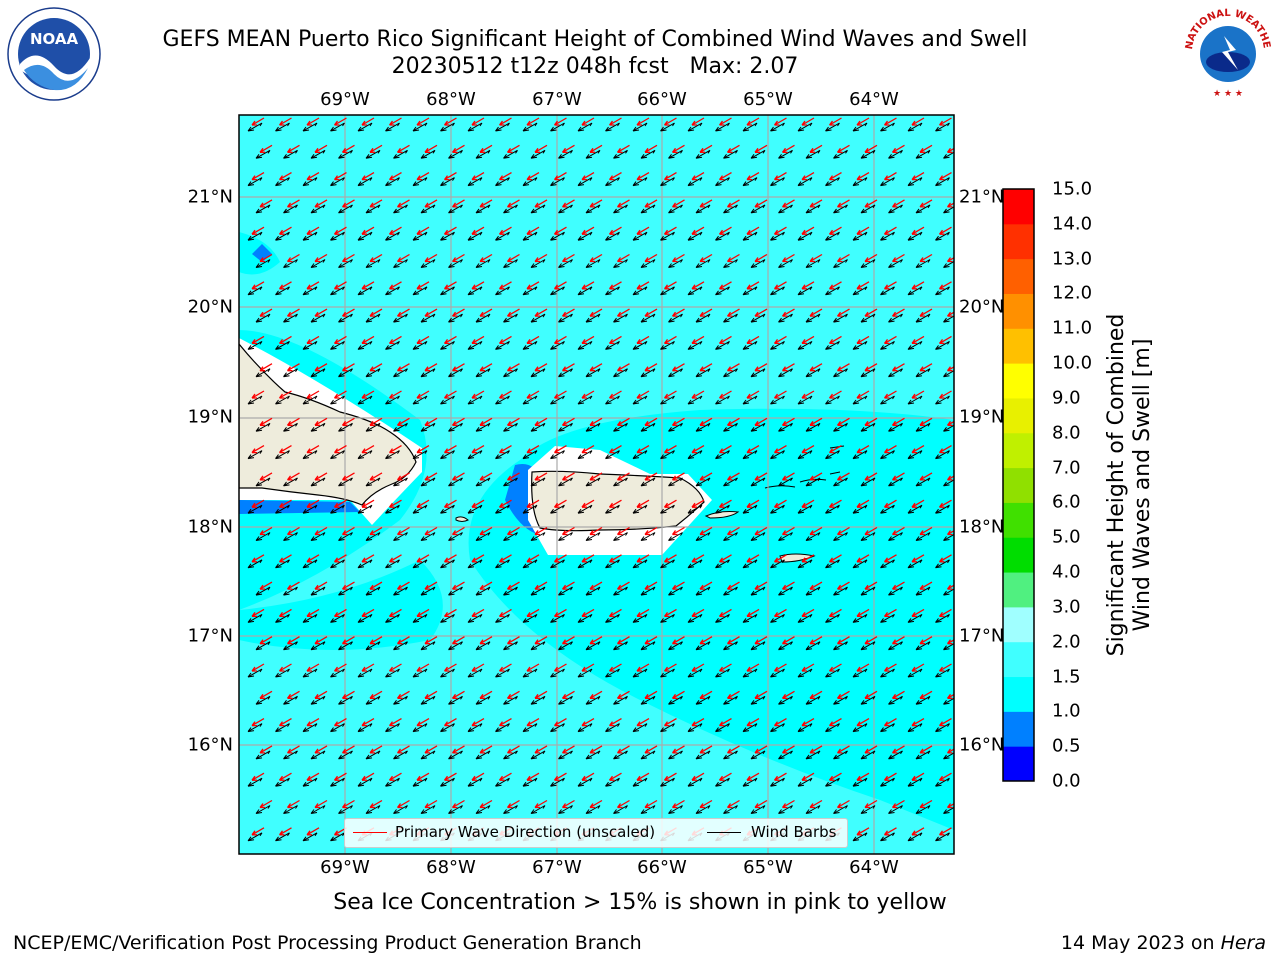  Describe the element at coordinates (797, 558) in the screenshot. I see `st-croix-island` at that location.